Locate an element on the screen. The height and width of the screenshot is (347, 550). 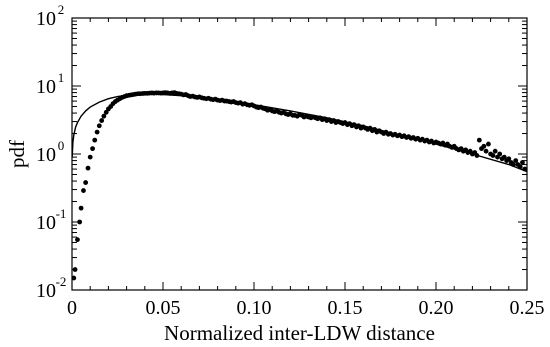
y-tick-exponent: 2 is located at coordinates (61, 9).